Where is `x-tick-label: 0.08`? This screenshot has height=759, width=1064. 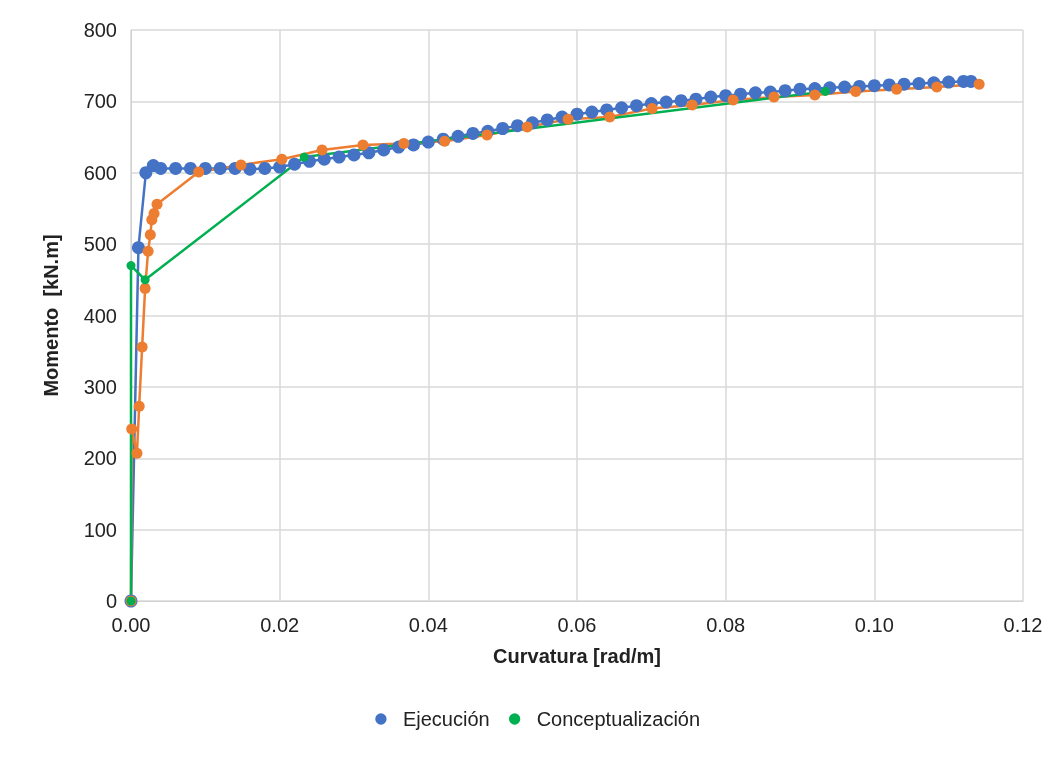
x-tick-label: 0.08 is located at coordinates (726, 625).